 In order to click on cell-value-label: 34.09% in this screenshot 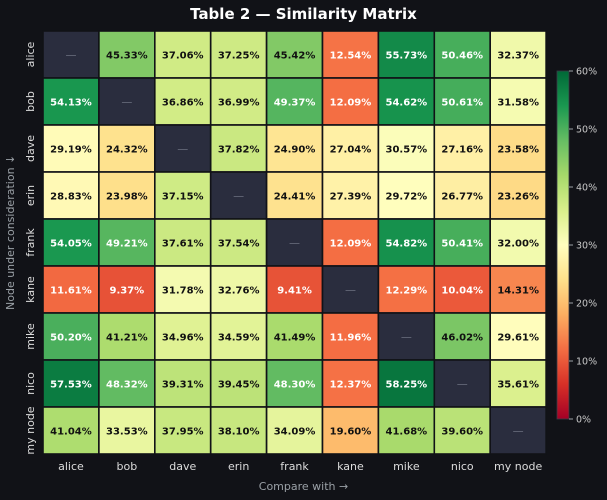, I will do `click(295, 432)`.